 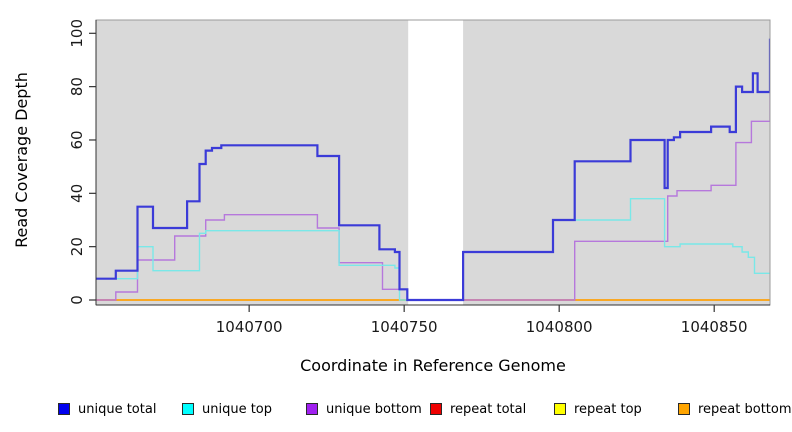 I want to click on legend-item-repeat-total: repeat total, so click(x=478, y=409).